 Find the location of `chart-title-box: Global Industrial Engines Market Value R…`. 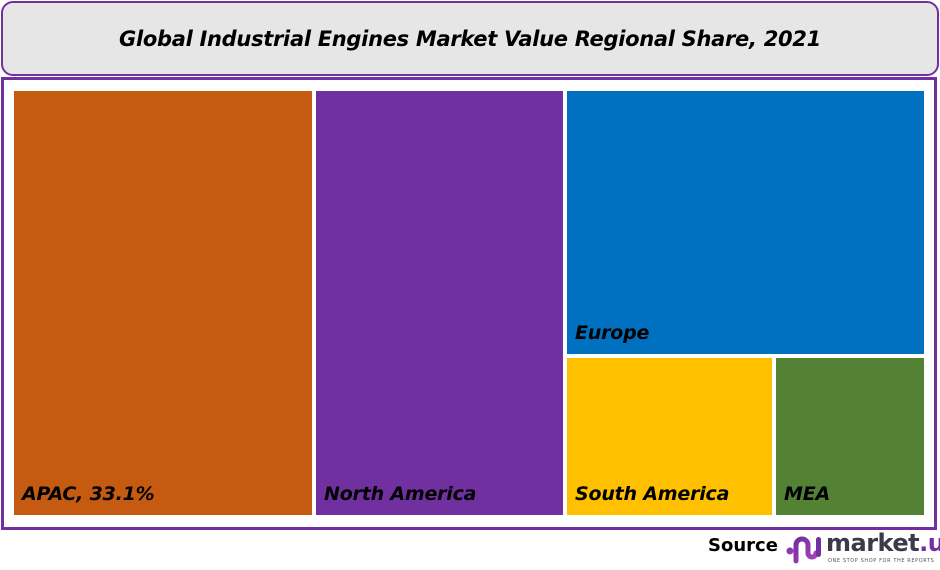

chart-title-box: Global Industrial Engines Market Value R… is located at coordinates (470, 38).